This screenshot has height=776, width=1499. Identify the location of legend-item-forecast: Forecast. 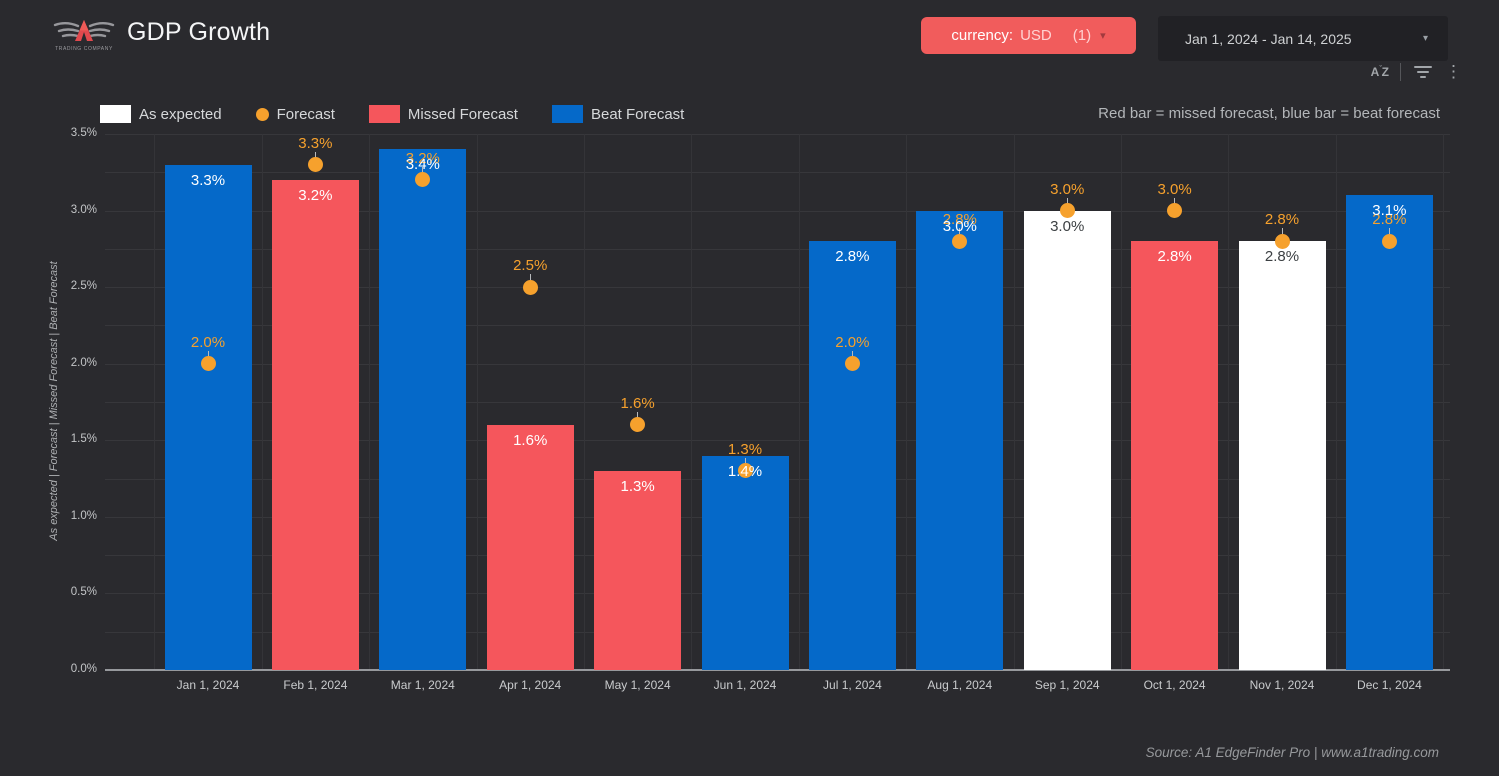
(295, 114).